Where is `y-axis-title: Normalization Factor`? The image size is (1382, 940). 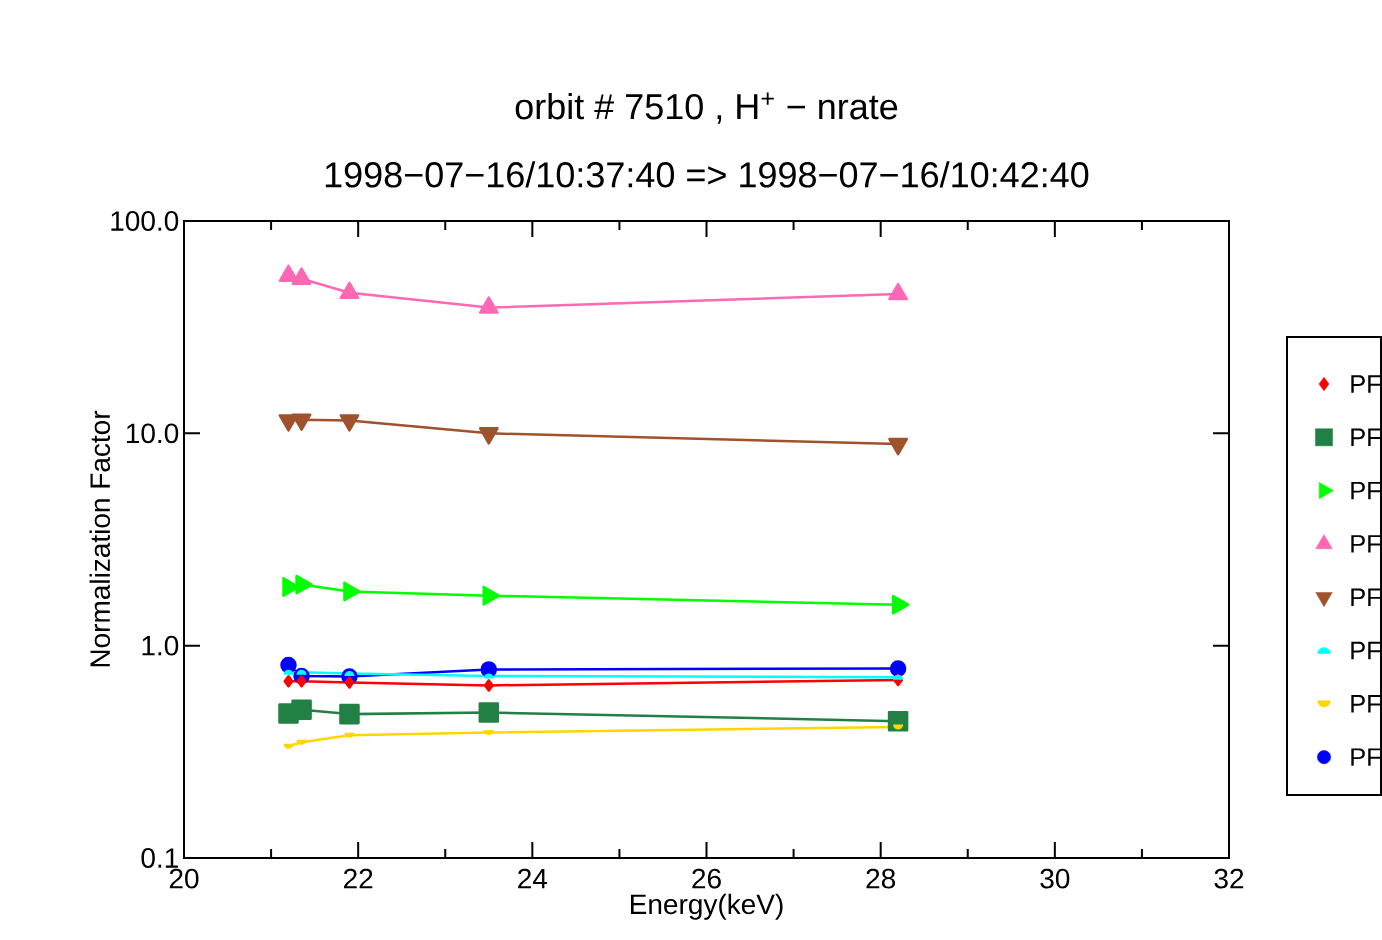
y-axis-title: Normalization Factor is located at coordinates (100, 538).